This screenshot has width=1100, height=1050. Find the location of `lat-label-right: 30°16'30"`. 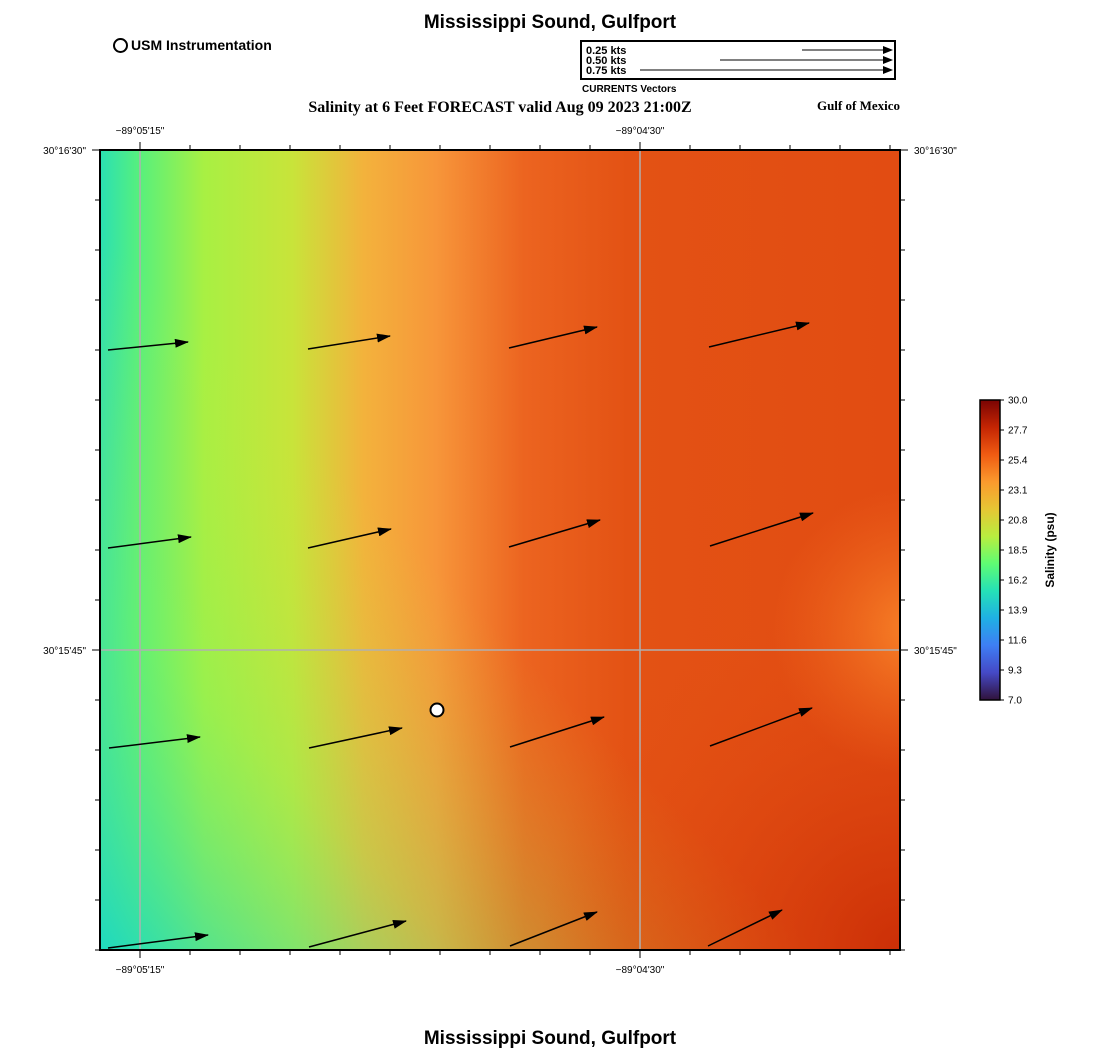

lat-label-right: 30°16'30" is located at coordinates (935, 151).